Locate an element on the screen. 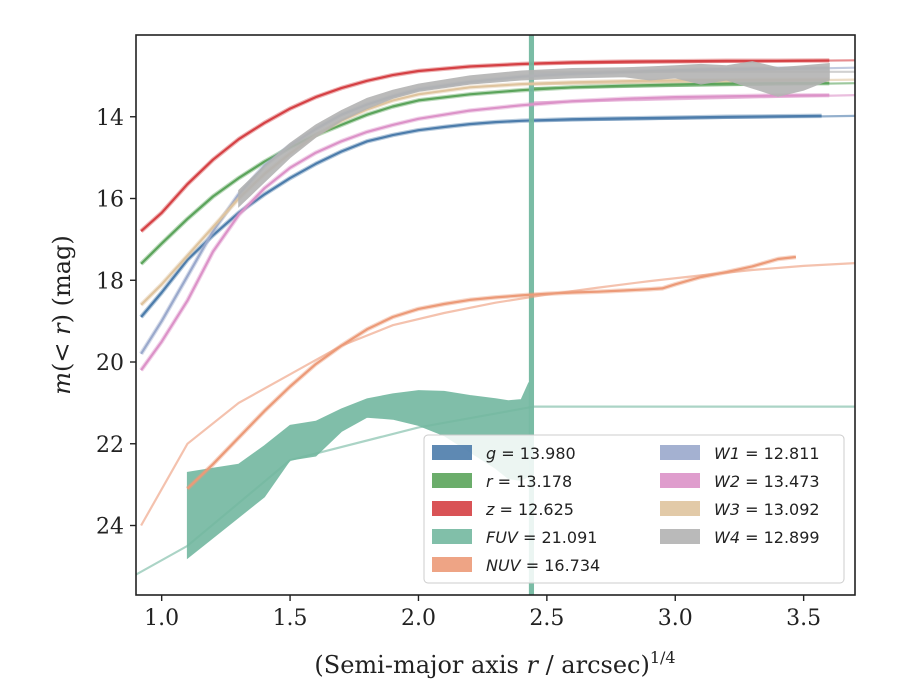 The height and width of the screenshot is (700, 900). y-tick-label: 16 is located at coordinates (110, 200).